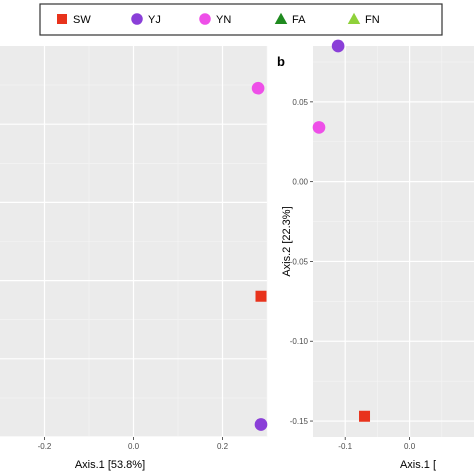 Image resolution: width=474 pixels, height=474 pixels. I want to click on legend-key-fa, so click(281, 18).